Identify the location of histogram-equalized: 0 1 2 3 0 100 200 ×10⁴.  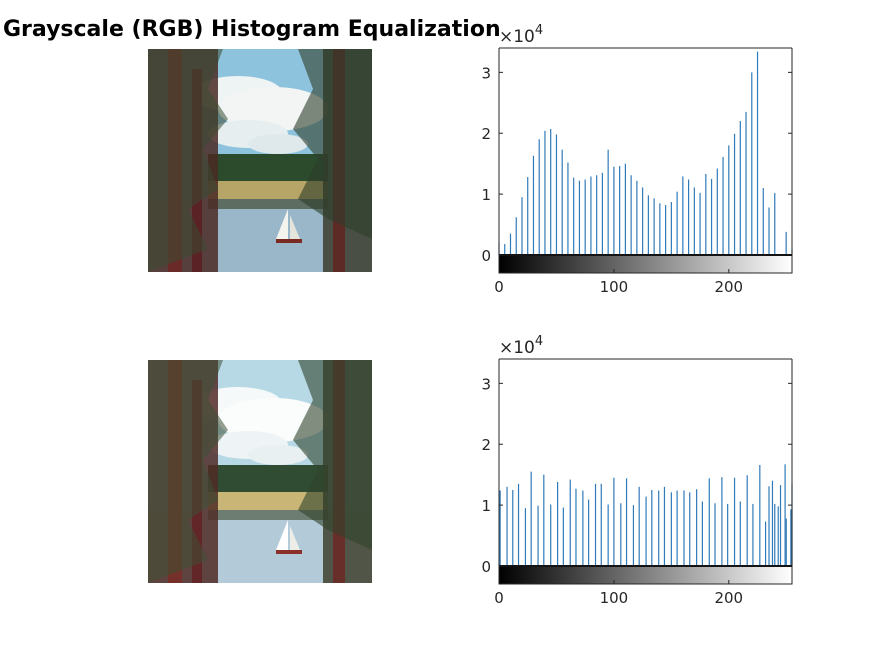
(636, 470).